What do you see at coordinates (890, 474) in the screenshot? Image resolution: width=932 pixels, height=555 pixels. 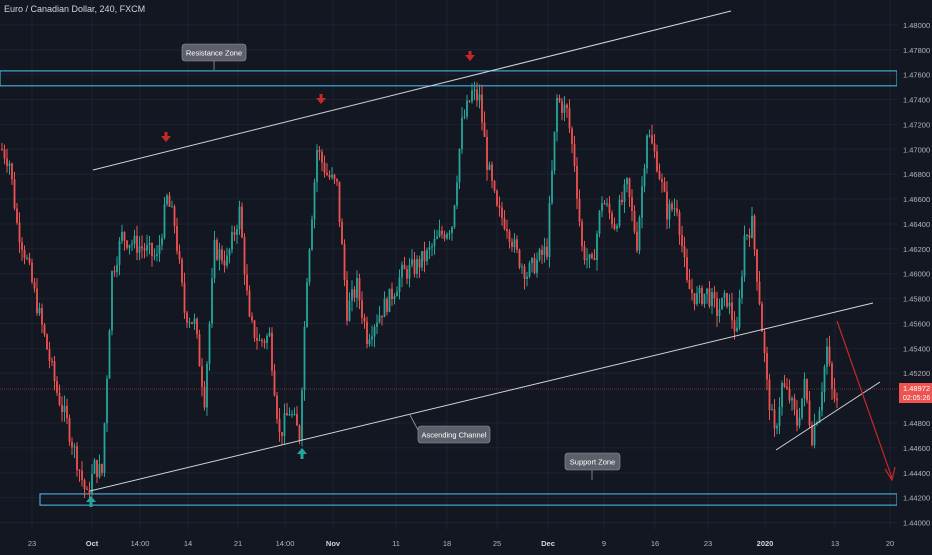 I see `projection-arrow-head` at bounding box center [890, 474].